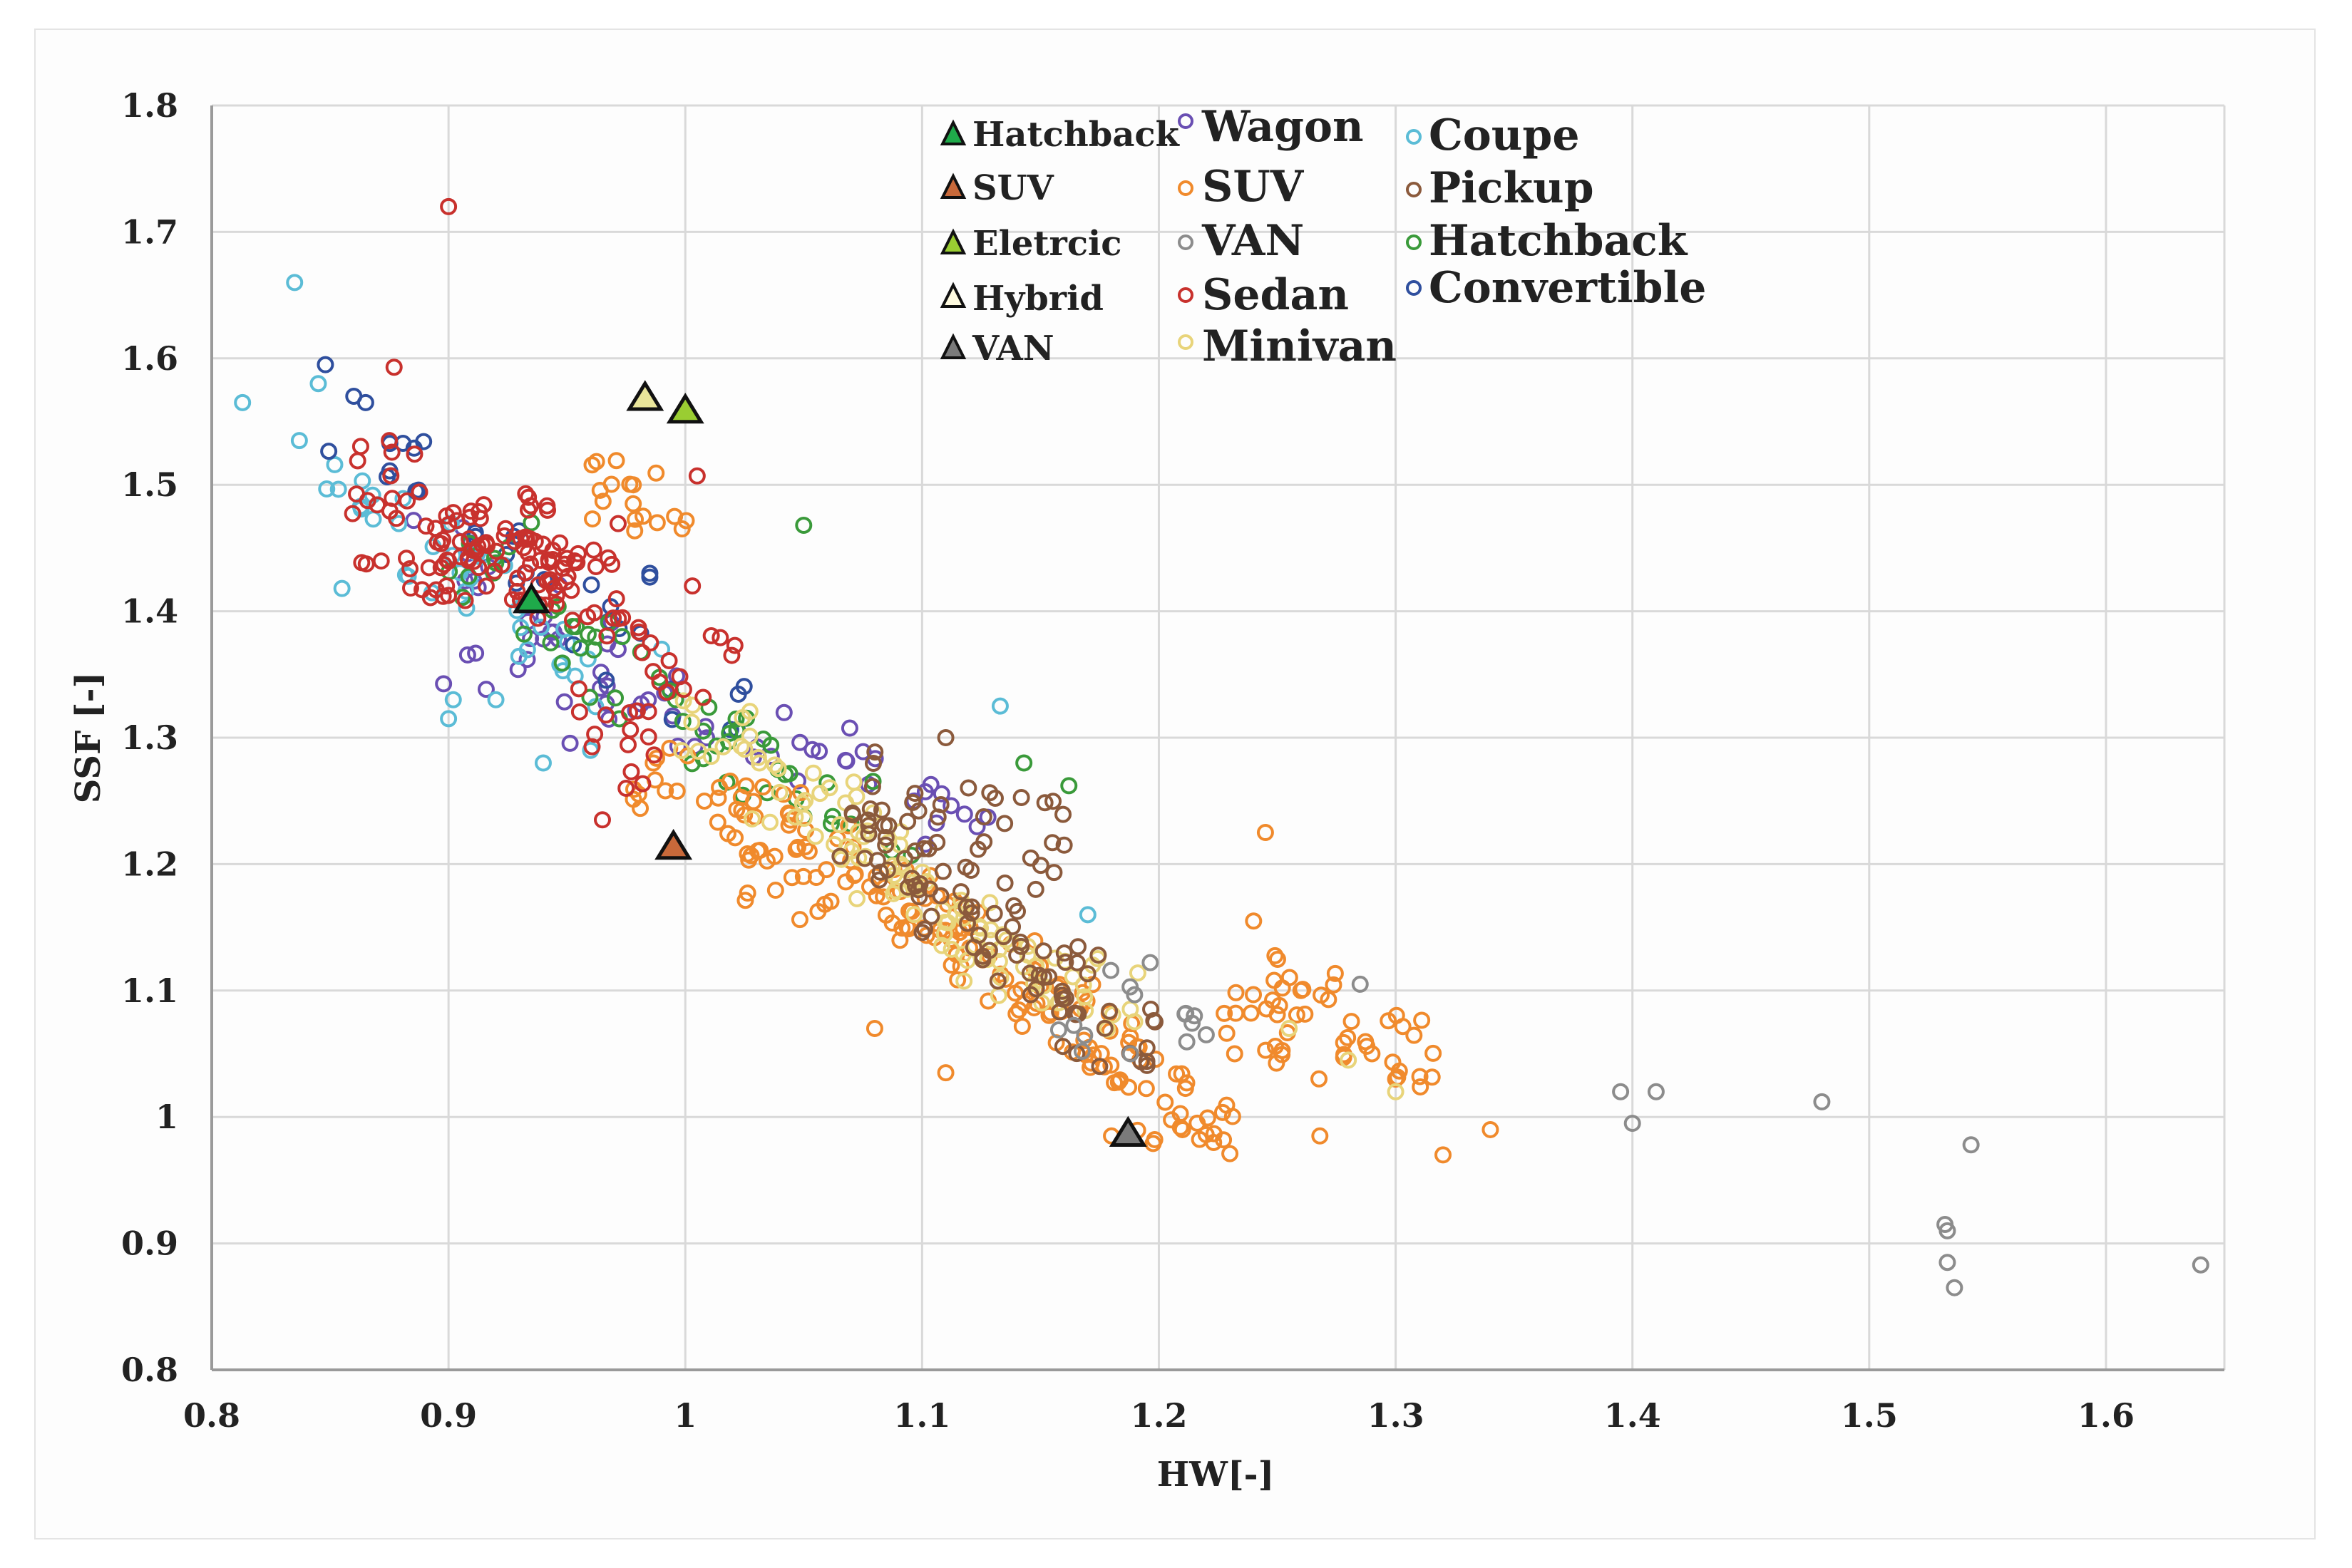 The image size is (2352, 1568). What do you see at coordinates (1504, 135) in the screenshot?
I see `legend-label-coupe: Coupe` at bounding box center [1504, 135].